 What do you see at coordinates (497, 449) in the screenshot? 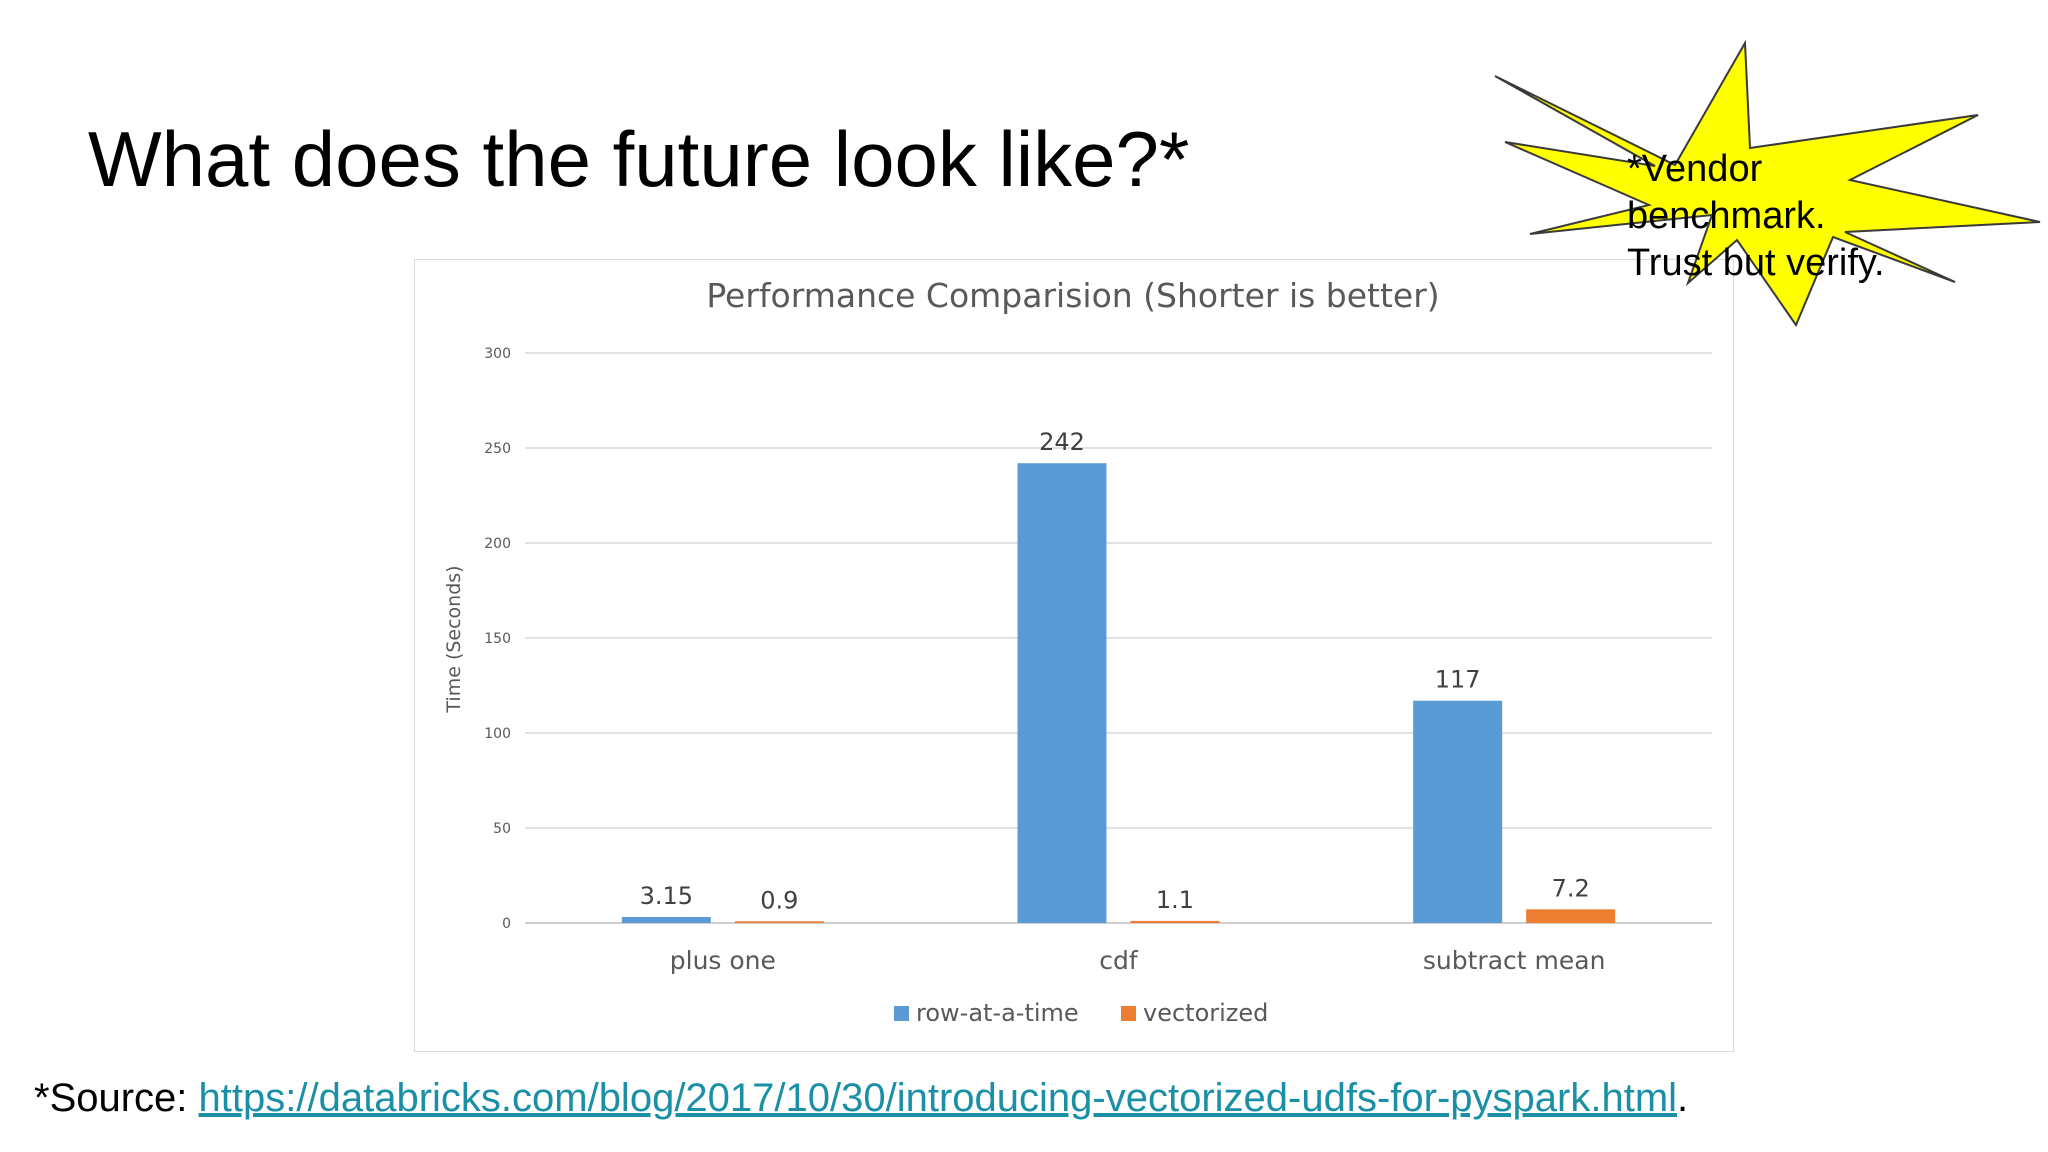
I see `y-tick-label: 250` at bounding box center [497, 449].